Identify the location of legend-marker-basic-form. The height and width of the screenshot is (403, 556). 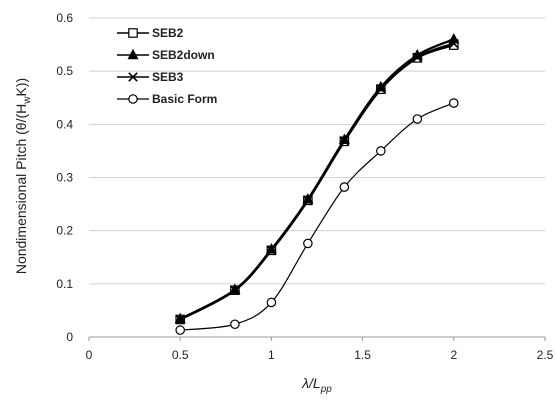
(133, 99).